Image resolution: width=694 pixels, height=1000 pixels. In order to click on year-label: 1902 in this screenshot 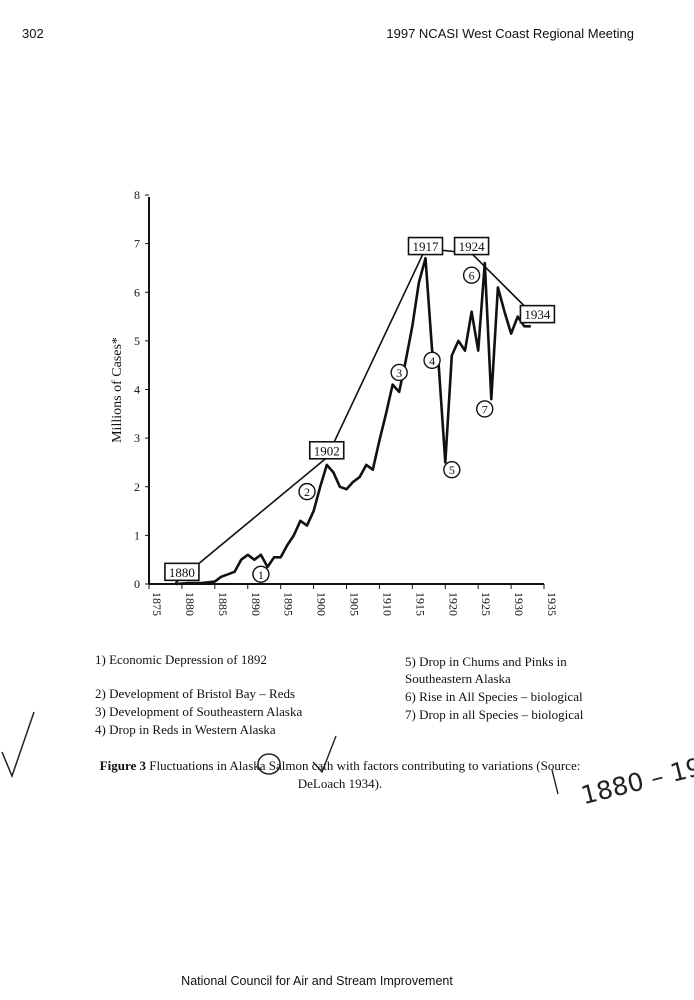, I will do `click(327, 450)`.